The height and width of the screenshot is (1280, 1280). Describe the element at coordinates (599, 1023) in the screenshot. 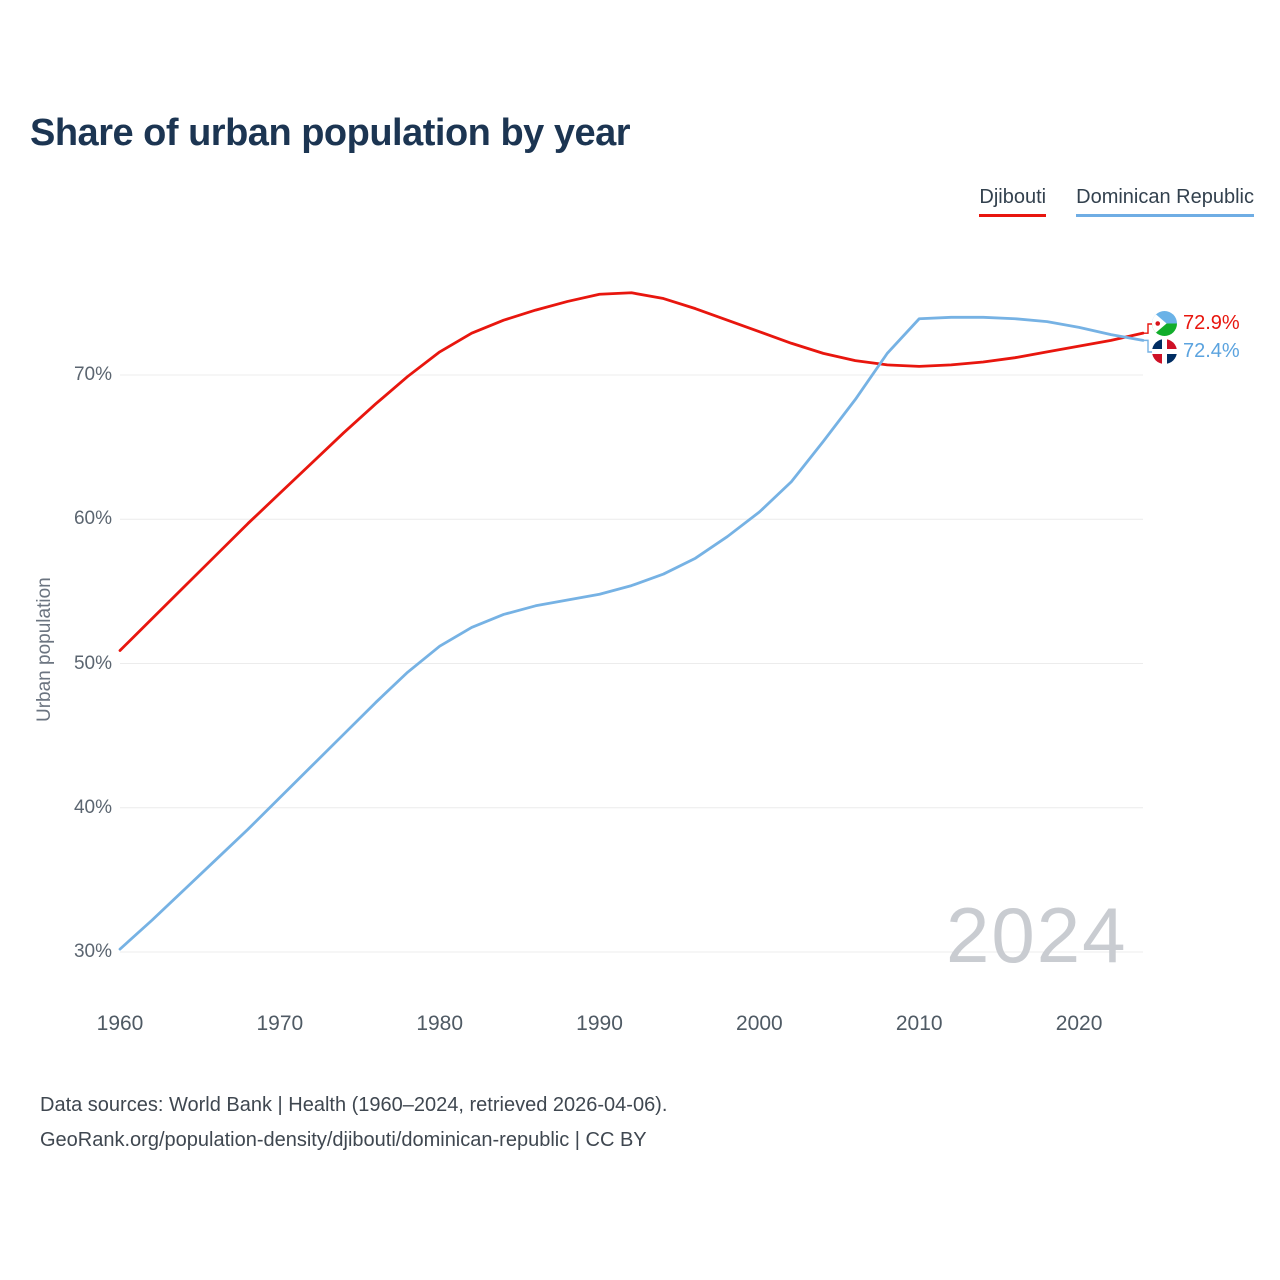

I see `x-tick-label: 1990` at that location.